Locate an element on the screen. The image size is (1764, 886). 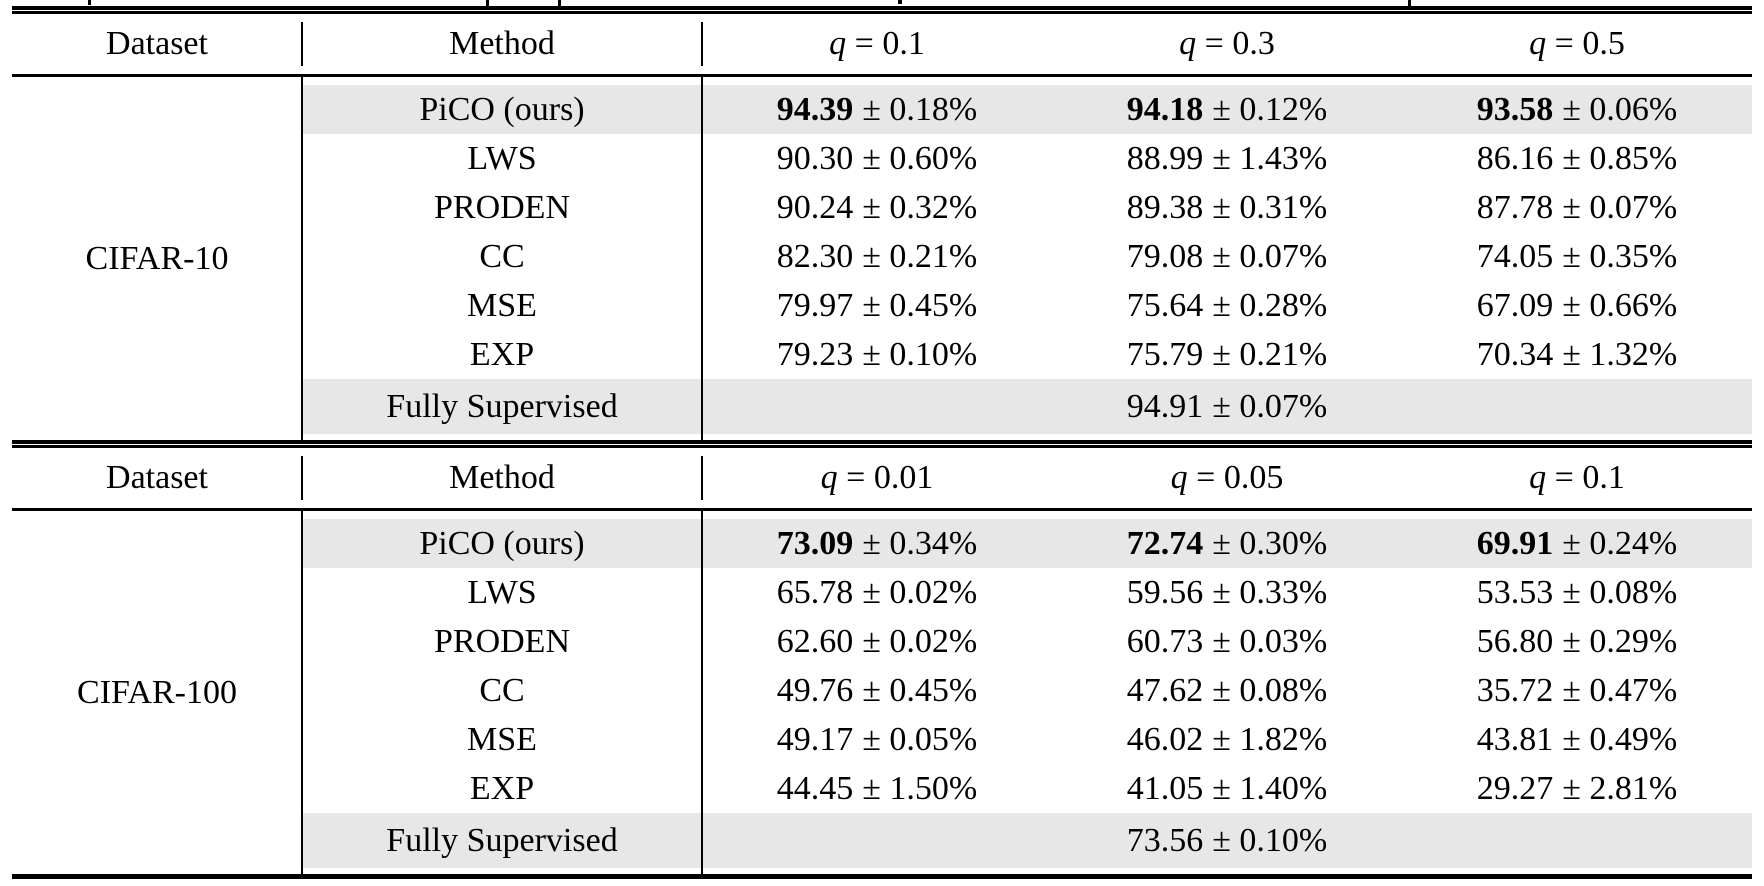
method-row: LWS 90.30 ± 0.60% 88.99 ± 1.43% 86.16 ± 0.85% is located at coordinates (882, 158).